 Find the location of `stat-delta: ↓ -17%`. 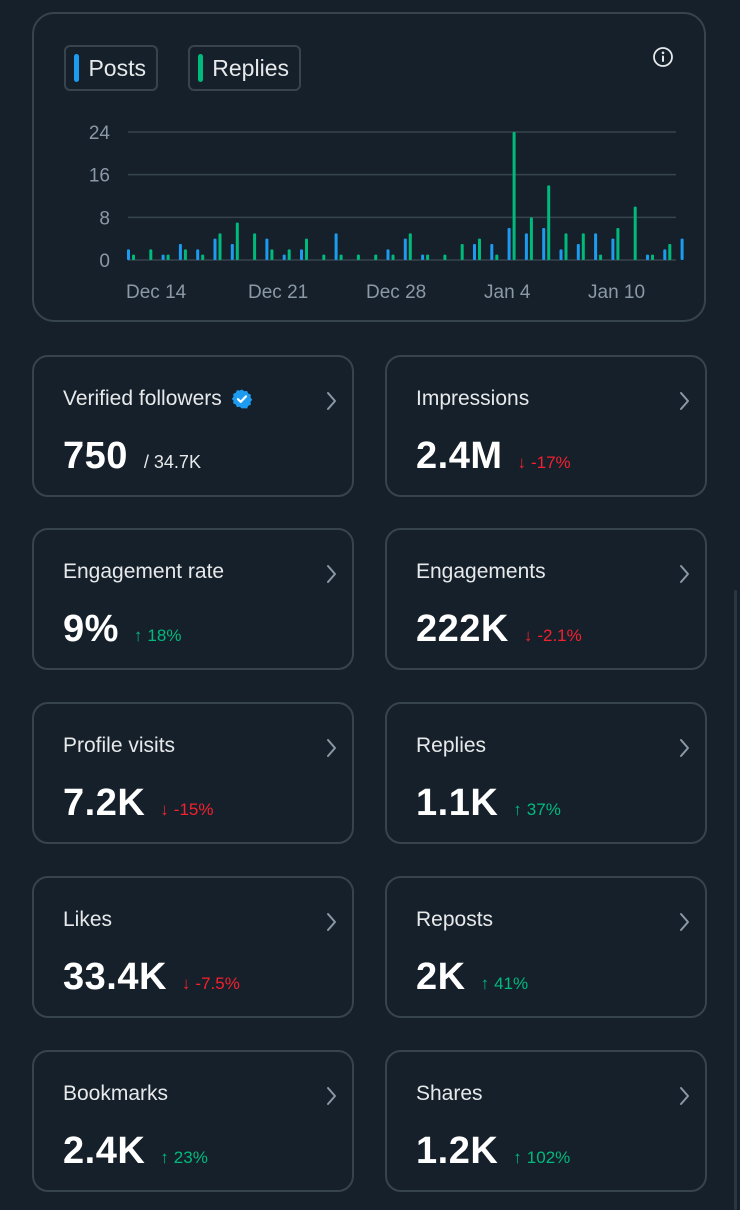

stat-delta: ↓ -17% is located at coordinates (543, 463).